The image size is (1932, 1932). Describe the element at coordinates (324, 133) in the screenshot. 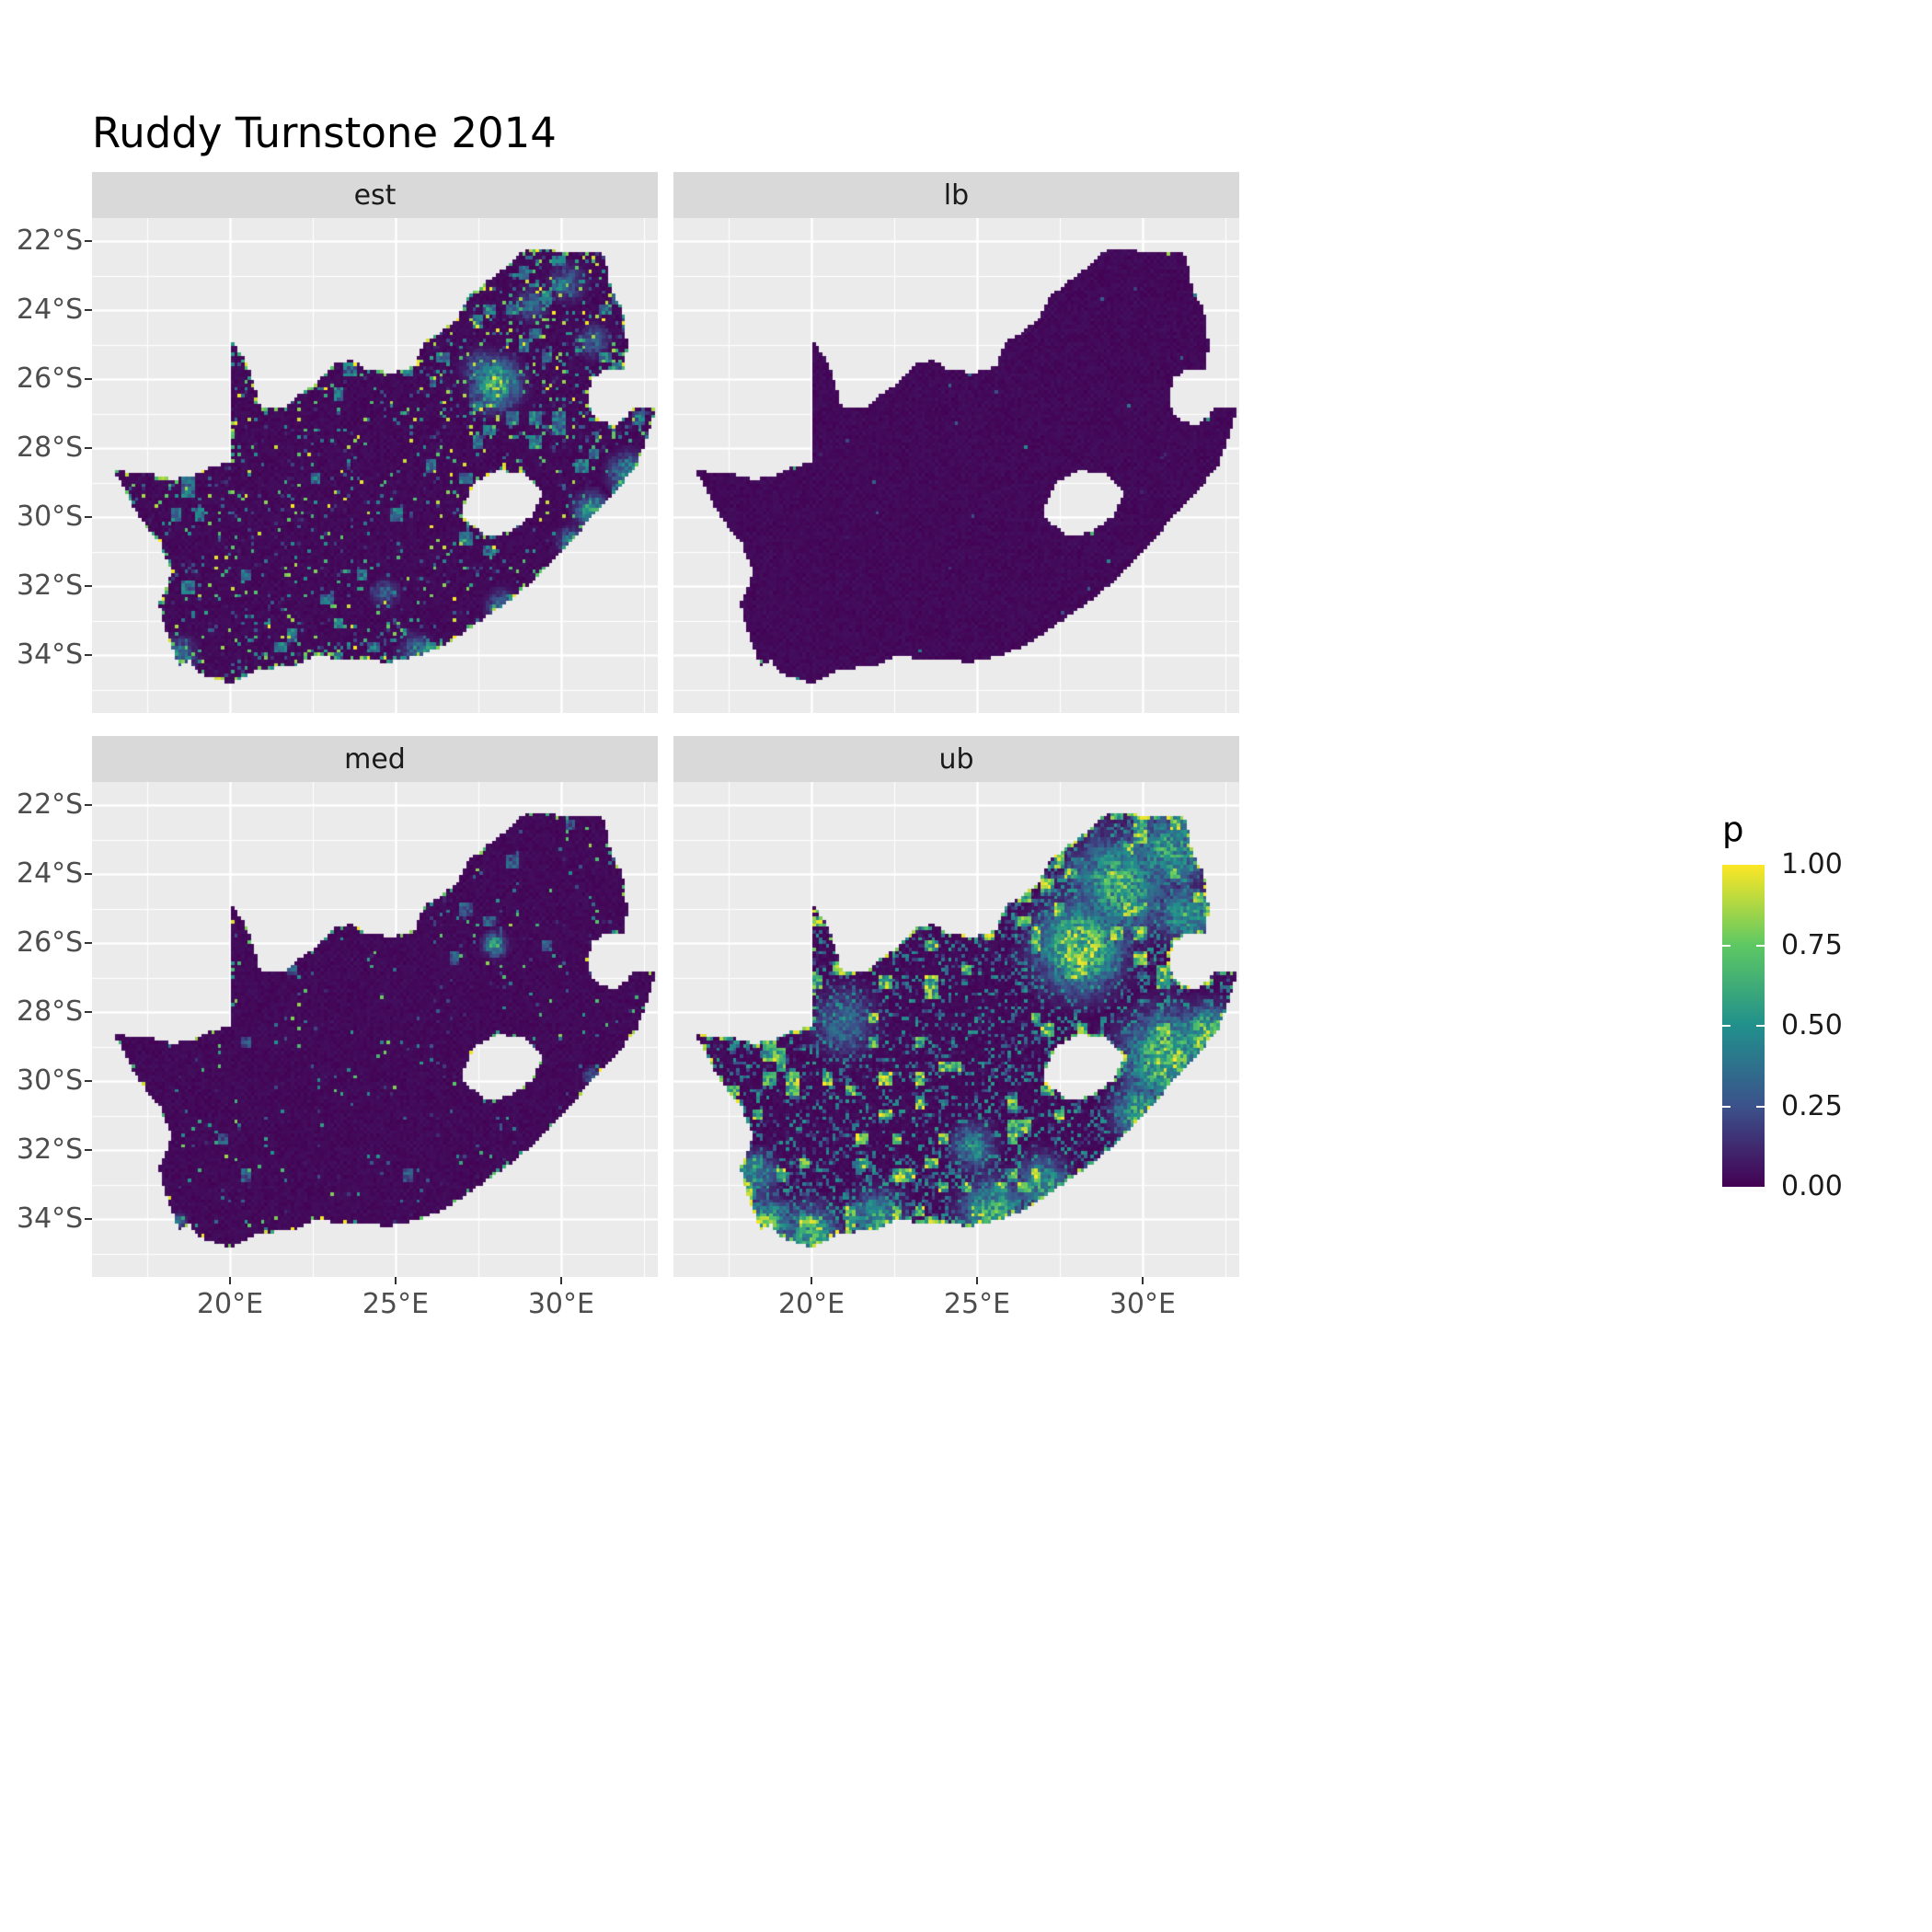

I see `plot-title: Ruddy Turnstone 2014` at that location.